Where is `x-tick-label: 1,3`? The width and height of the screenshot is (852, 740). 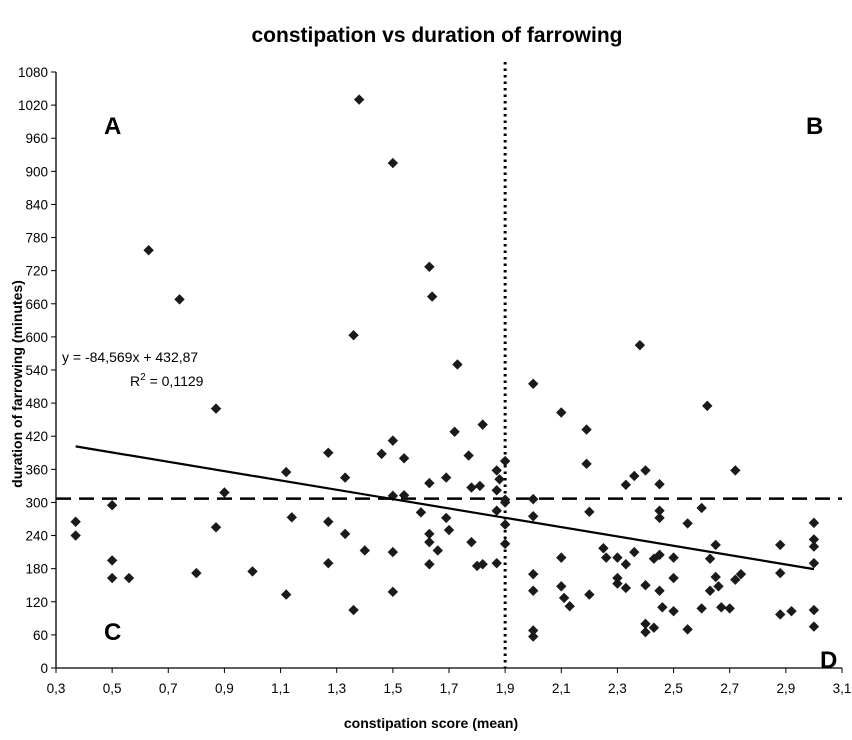 x-tick-label: 1,3 is located at coordinates (336, 688).